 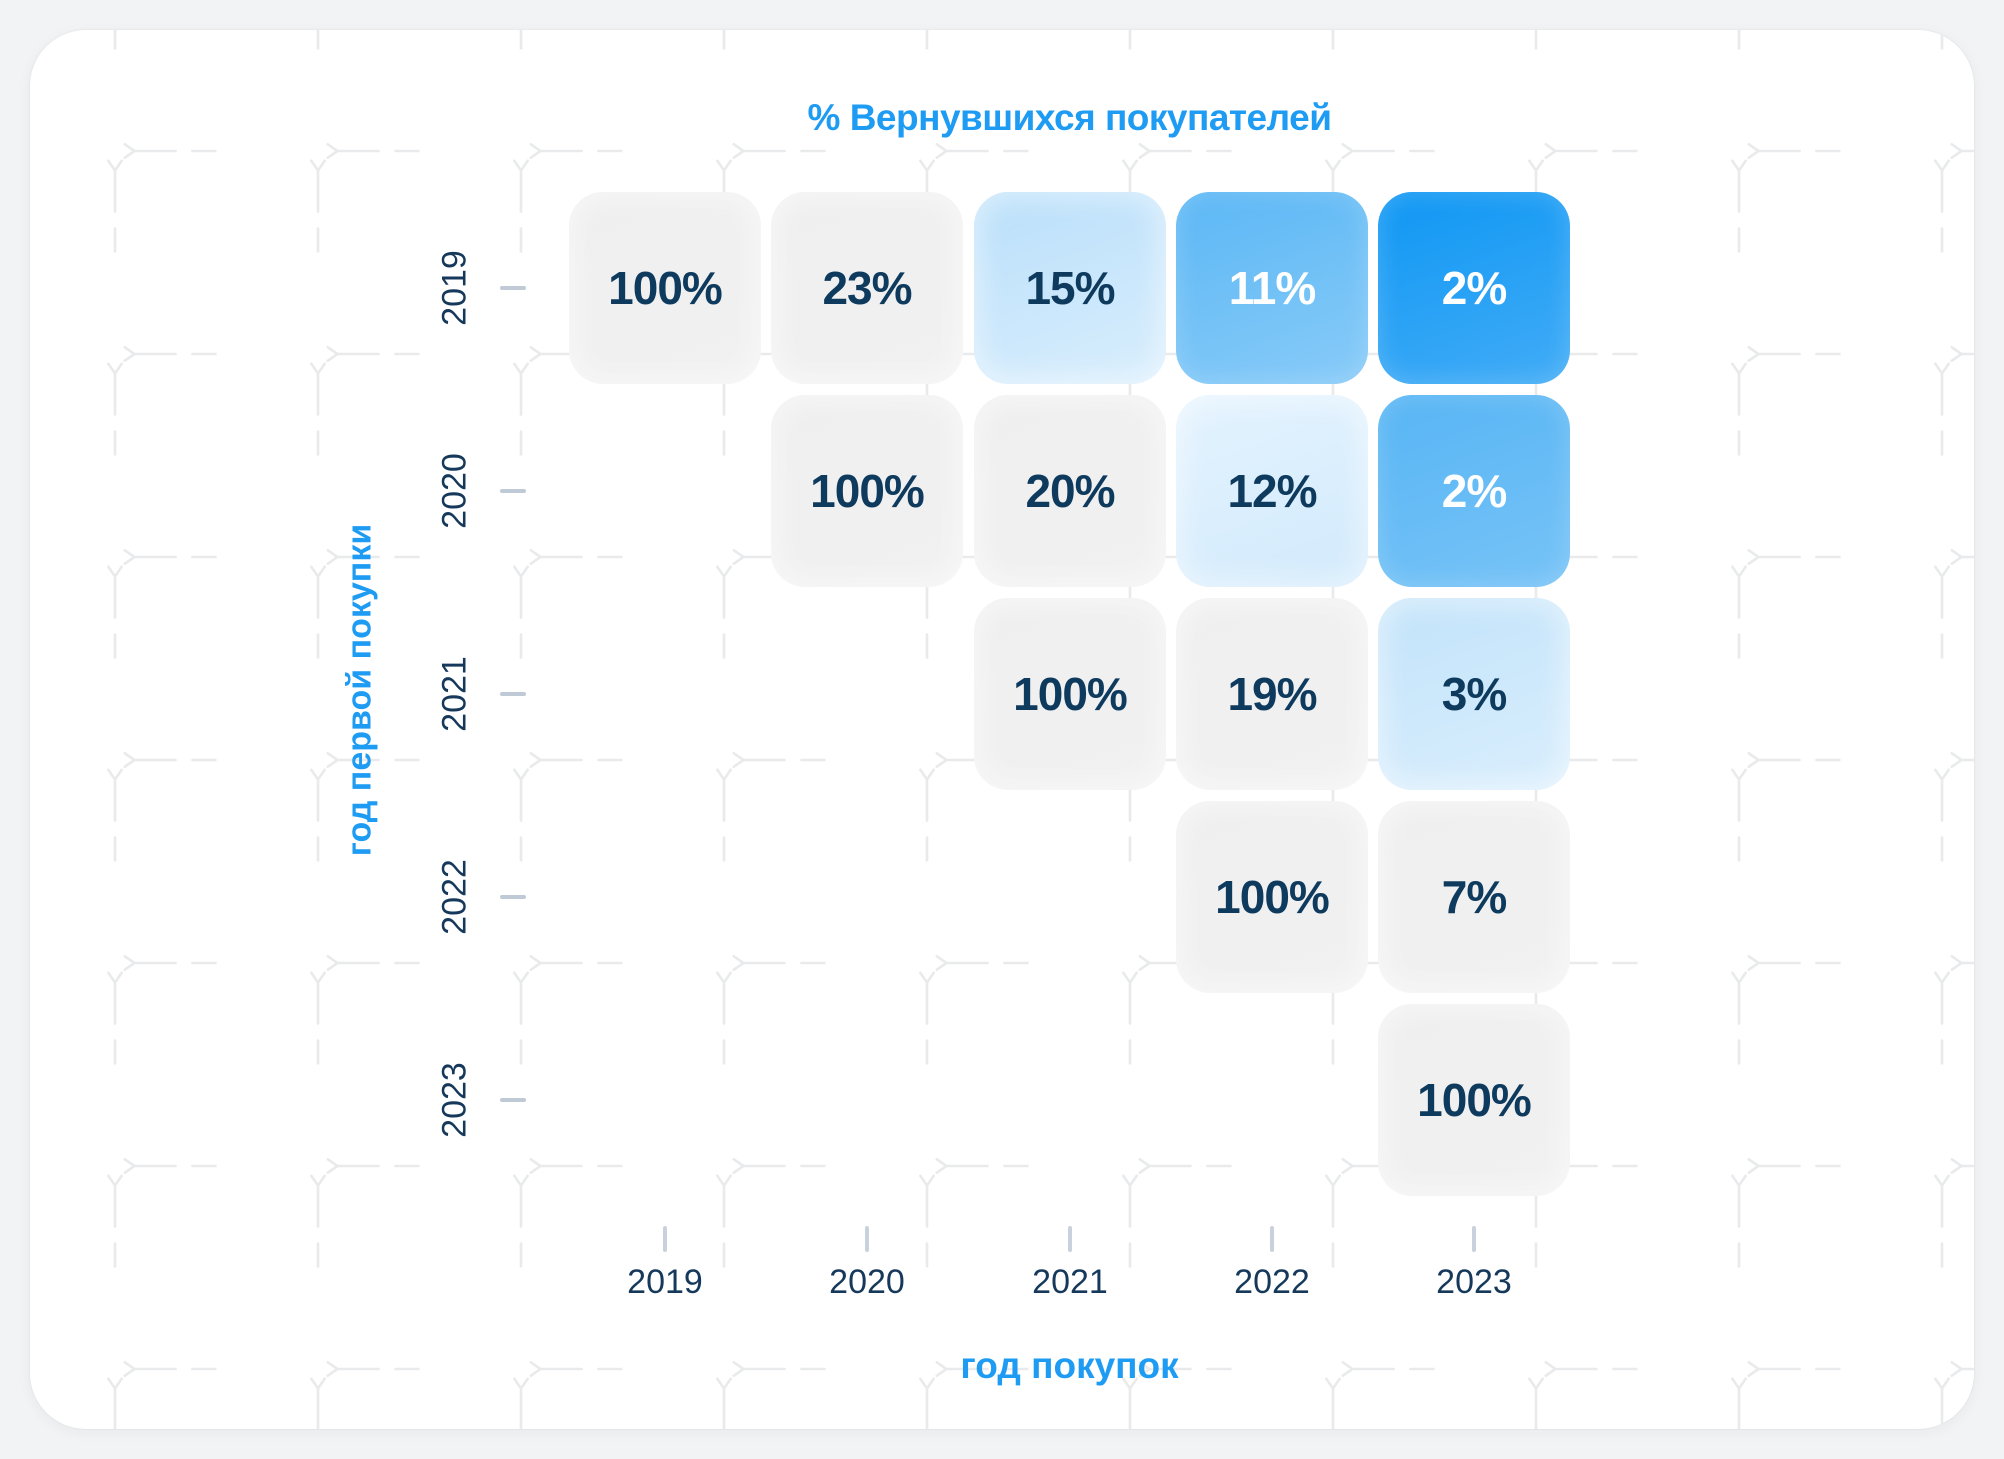 I want to click on y-axis-label-text: 2022, so click(x=454, y=897).